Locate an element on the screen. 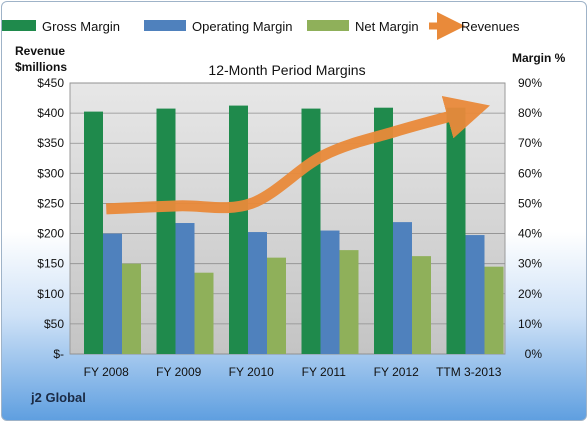  right-tick-label: 40% is located at coordinates (530, 234).